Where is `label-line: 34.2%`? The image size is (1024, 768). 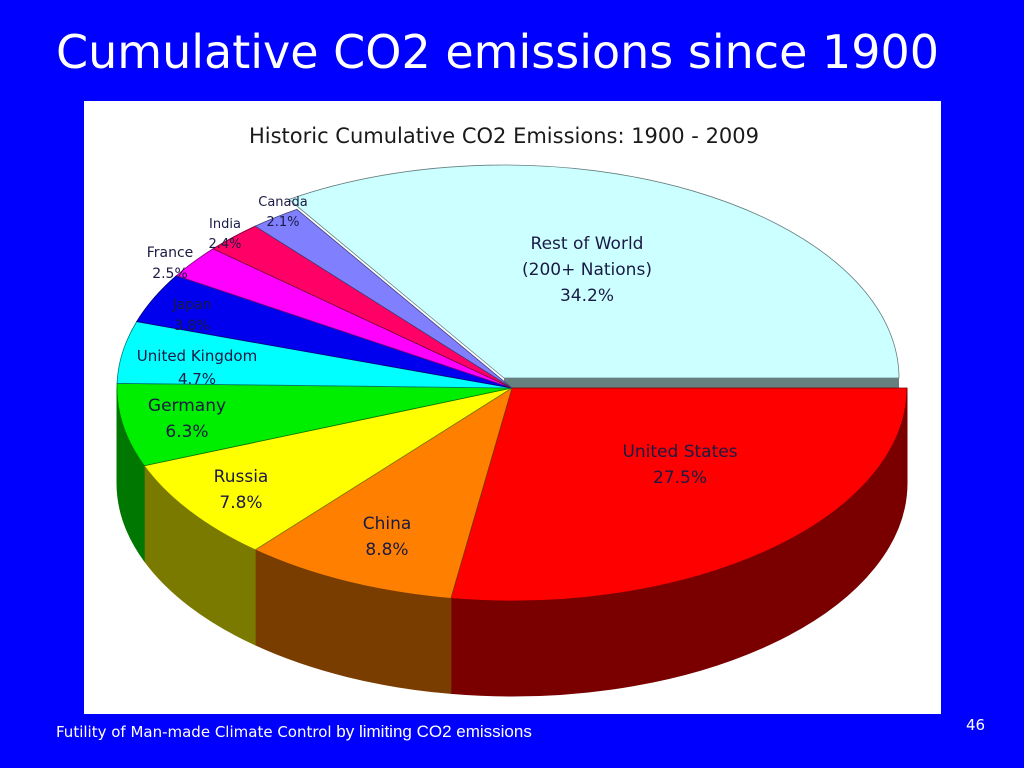
label-line: 34.2% is located at coordinates (587, 296).